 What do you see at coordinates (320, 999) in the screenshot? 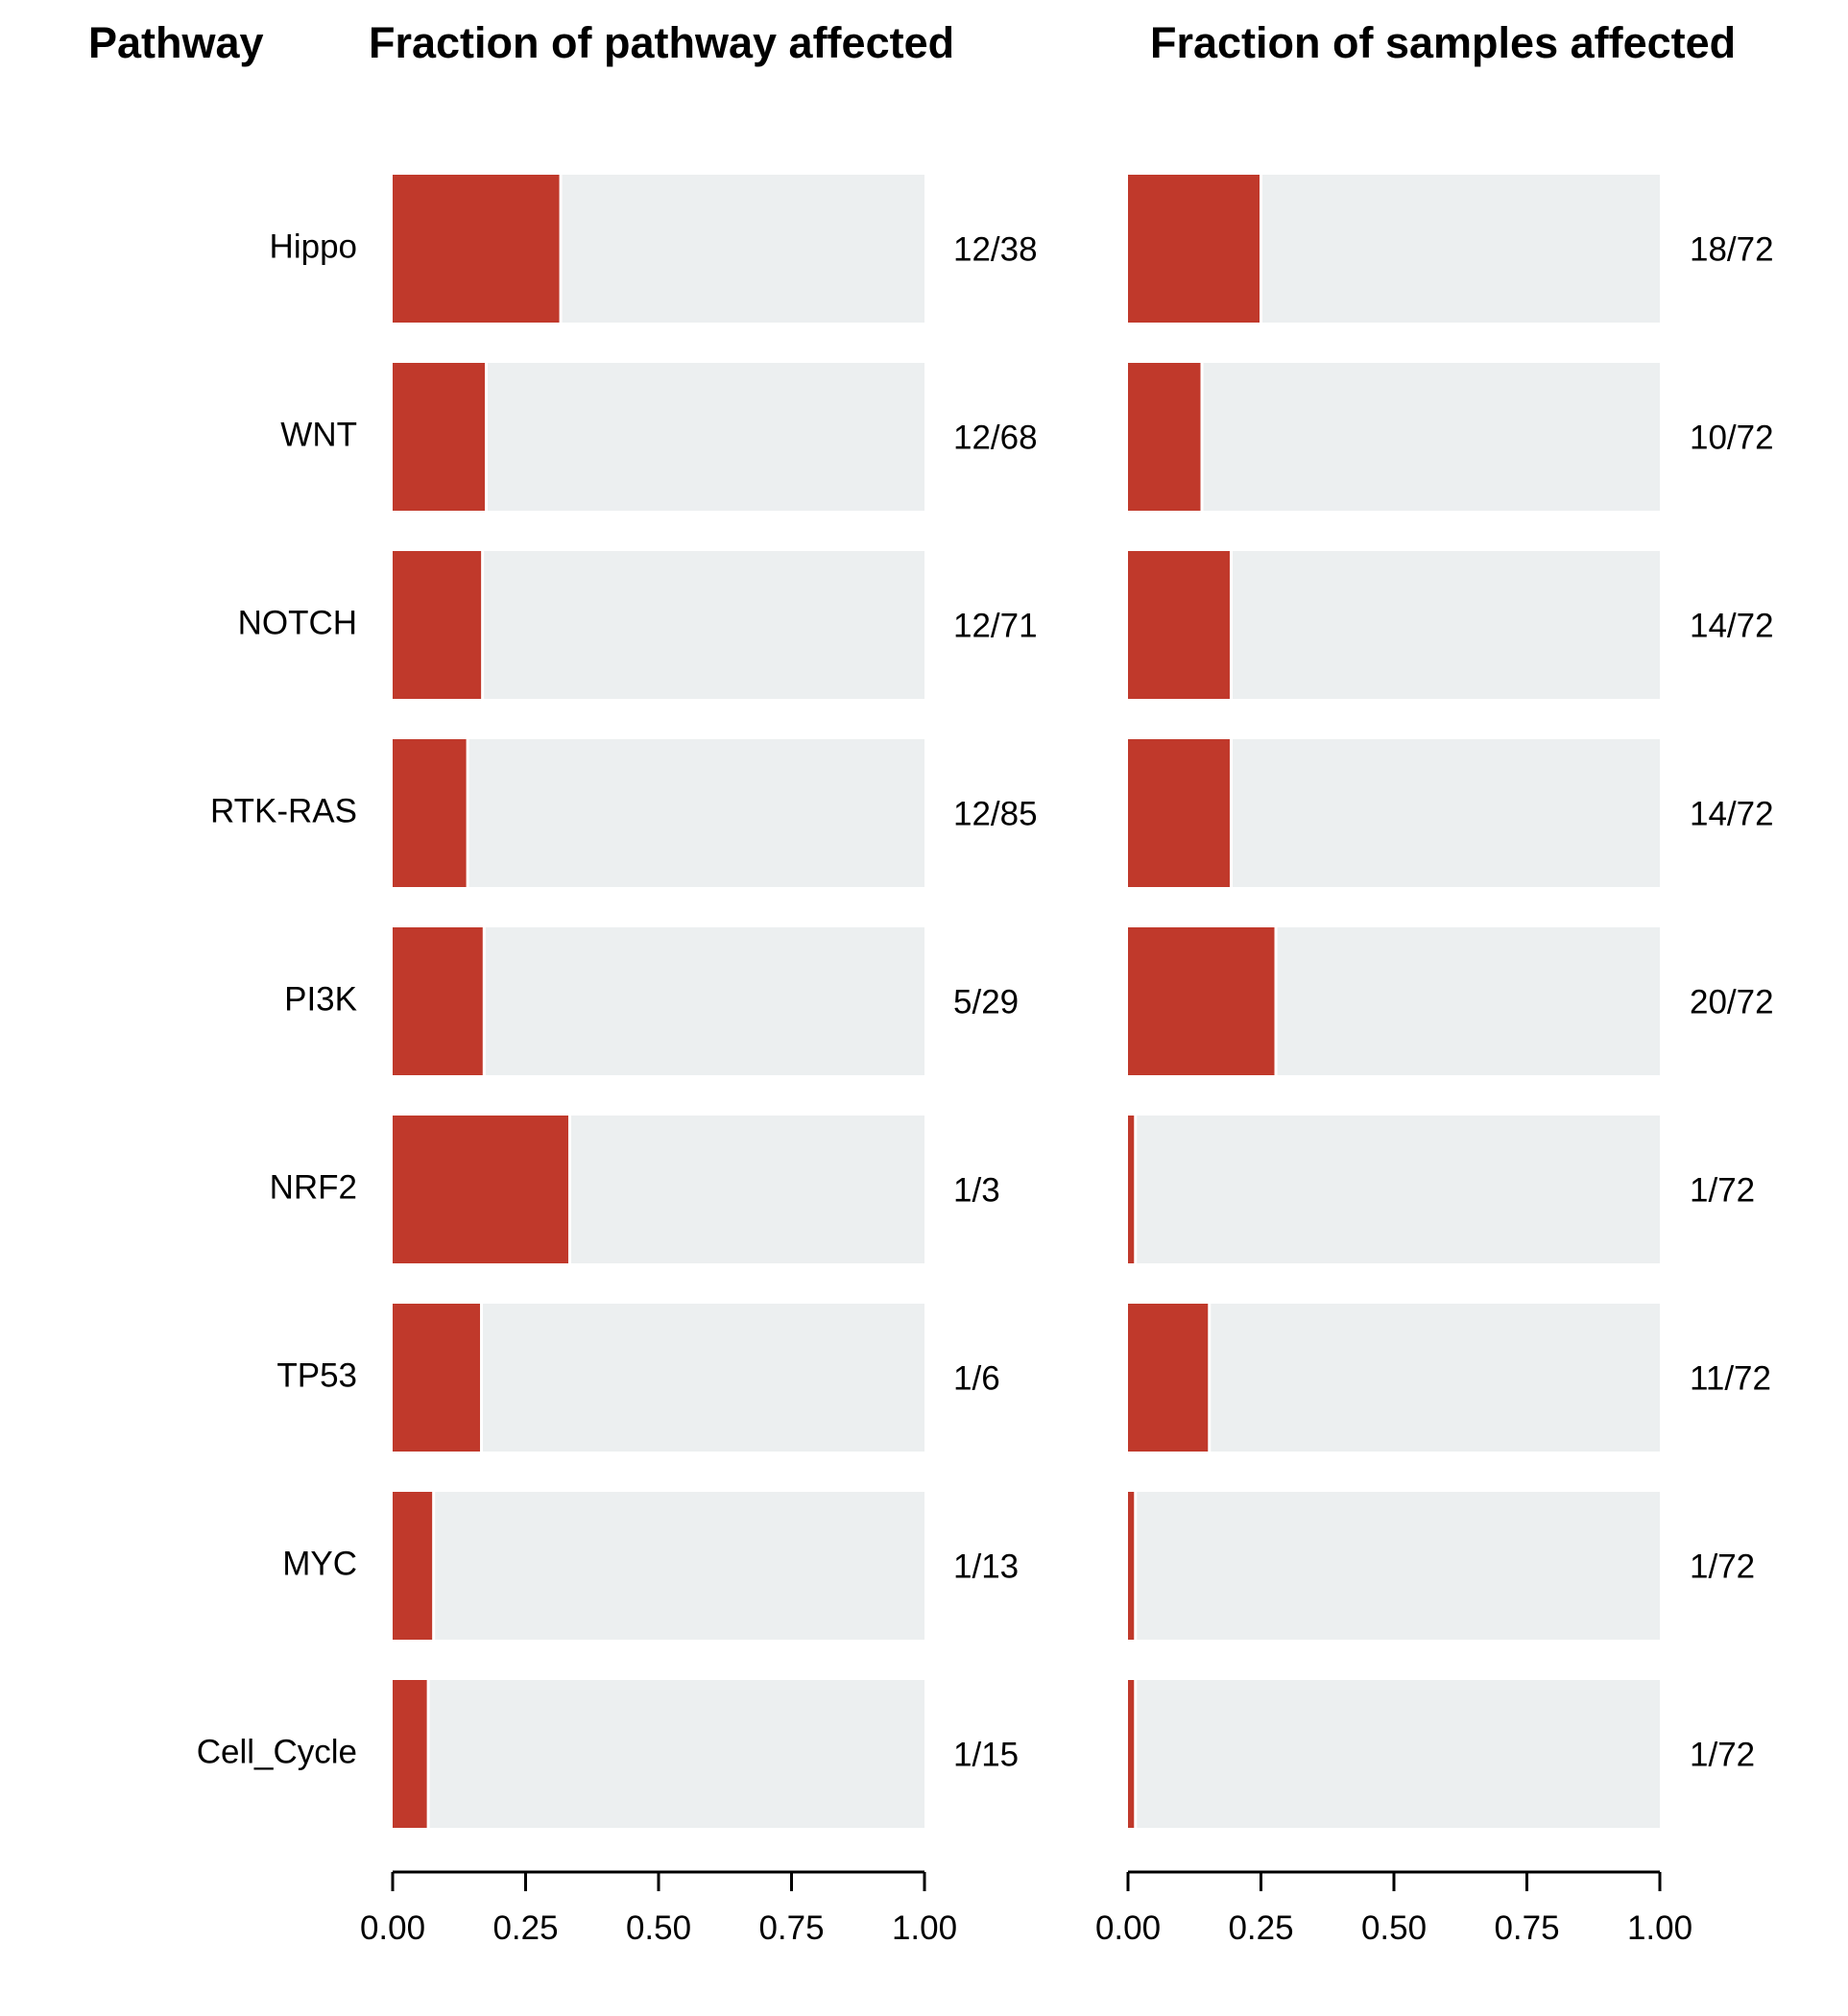
I see `category-label: PI3K` at bounding box center [320, 999].